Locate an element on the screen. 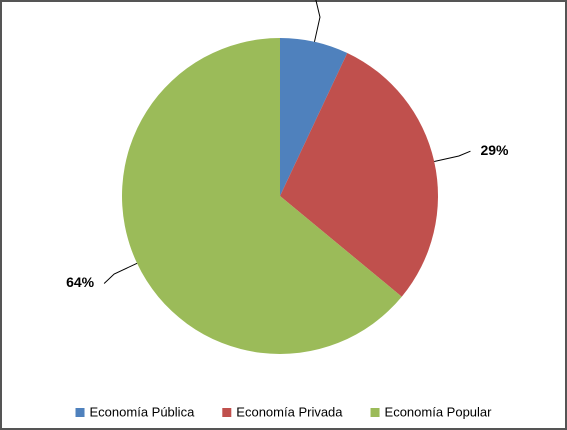  legend-label: Economía Pública is located at coordinates (143, 411).